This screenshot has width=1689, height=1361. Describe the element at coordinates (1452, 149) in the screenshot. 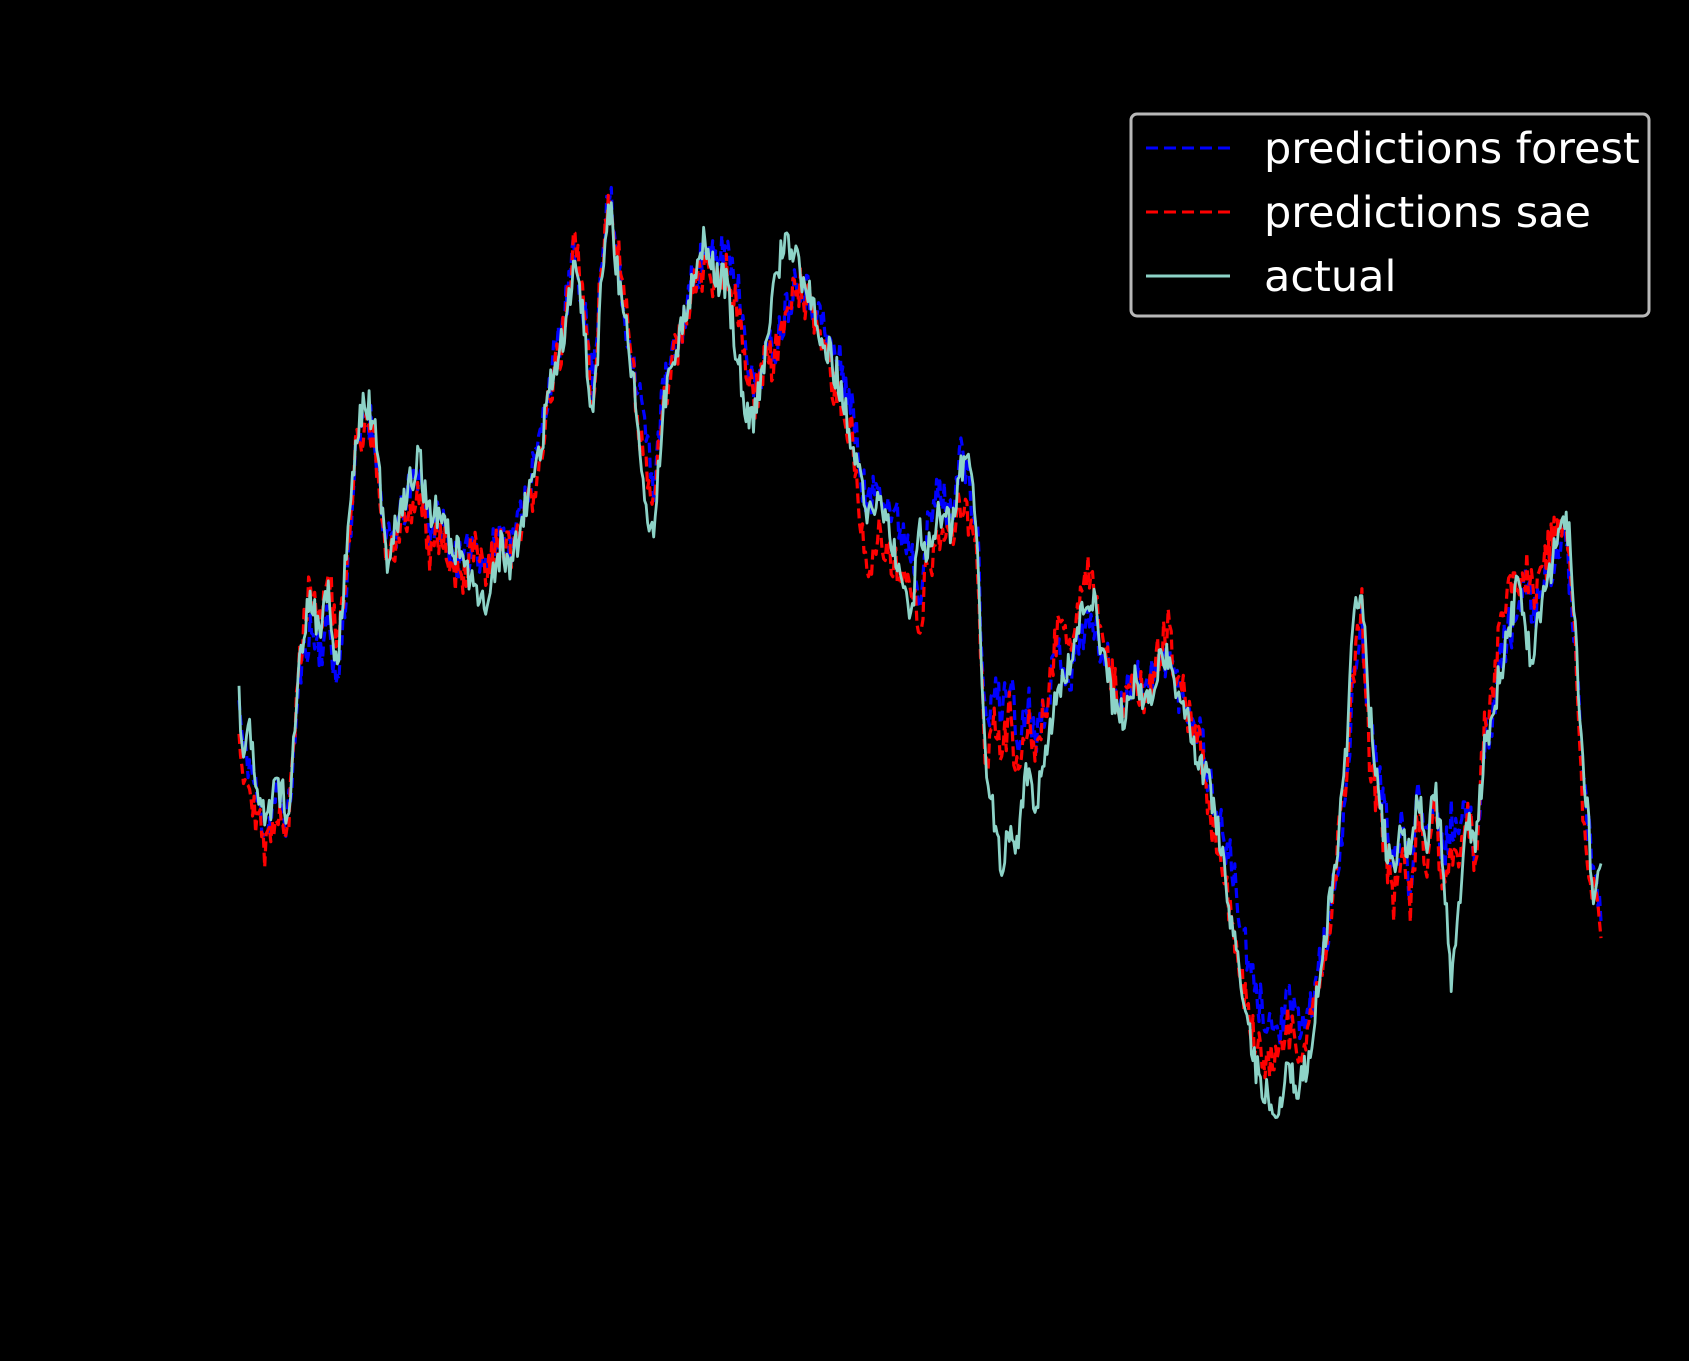

I see `legend-label-predictions-forest: predictions forest` at that location.